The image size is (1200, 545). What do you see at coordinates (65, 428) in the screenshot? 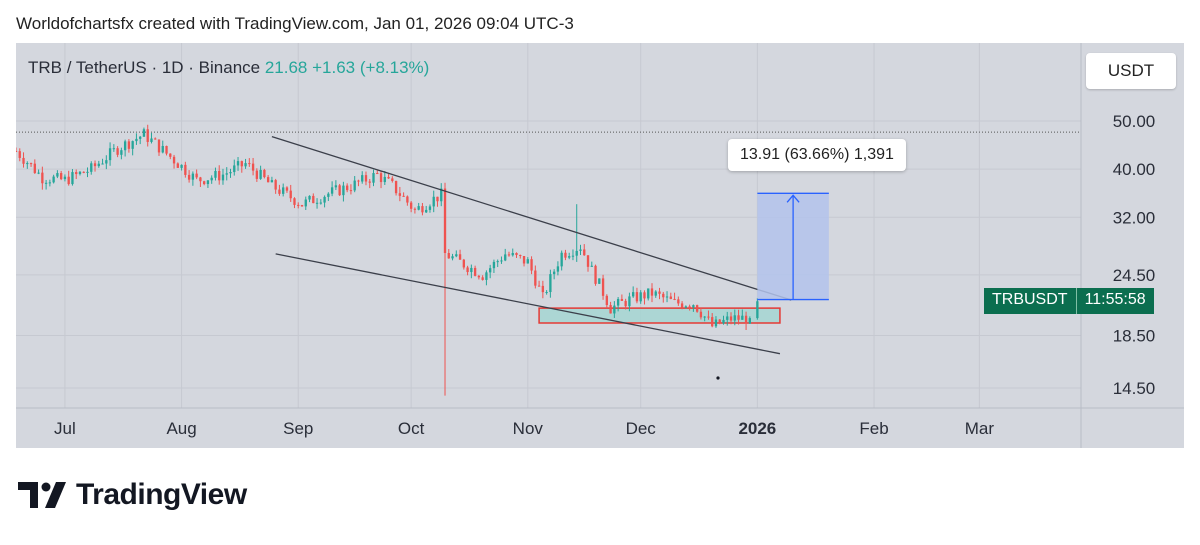
I see `x-tick-label: Jul` at bounding box center [65, 428].